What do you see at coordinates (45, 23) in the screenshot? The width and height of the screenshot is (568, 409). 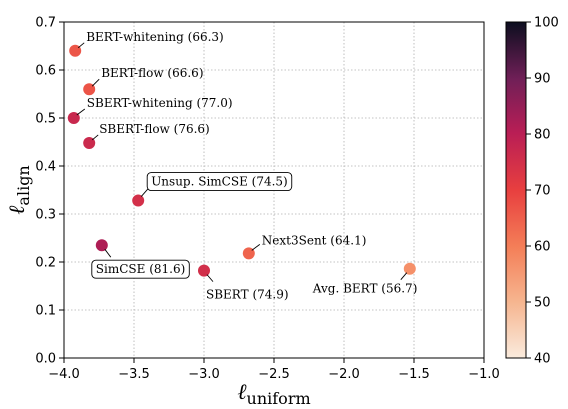 I see `y-tick-label: 0.7` at bounding box center [45, 23].